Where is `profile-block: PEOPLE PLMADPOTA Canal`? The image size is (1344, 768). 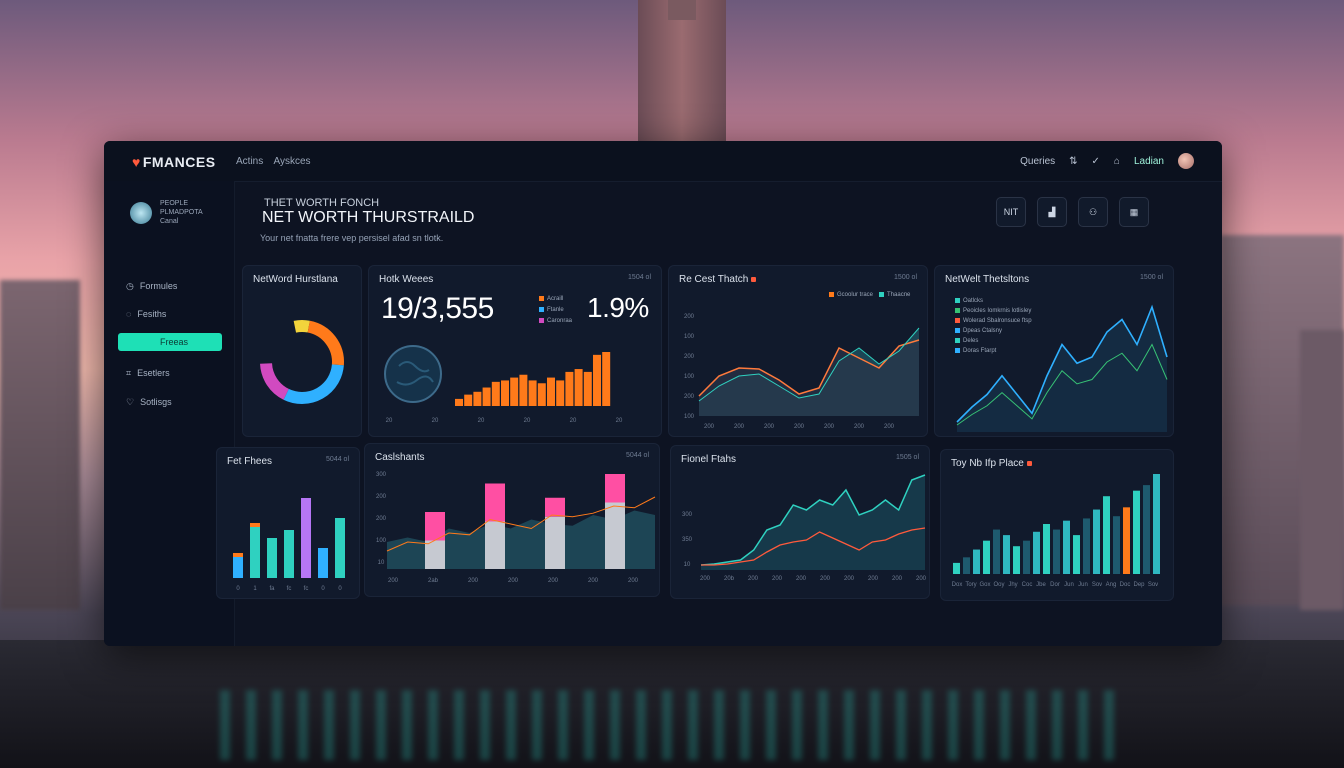
profile-block: PEOPLE PLMADPOTA Canal is located at coordinates (166, 212).